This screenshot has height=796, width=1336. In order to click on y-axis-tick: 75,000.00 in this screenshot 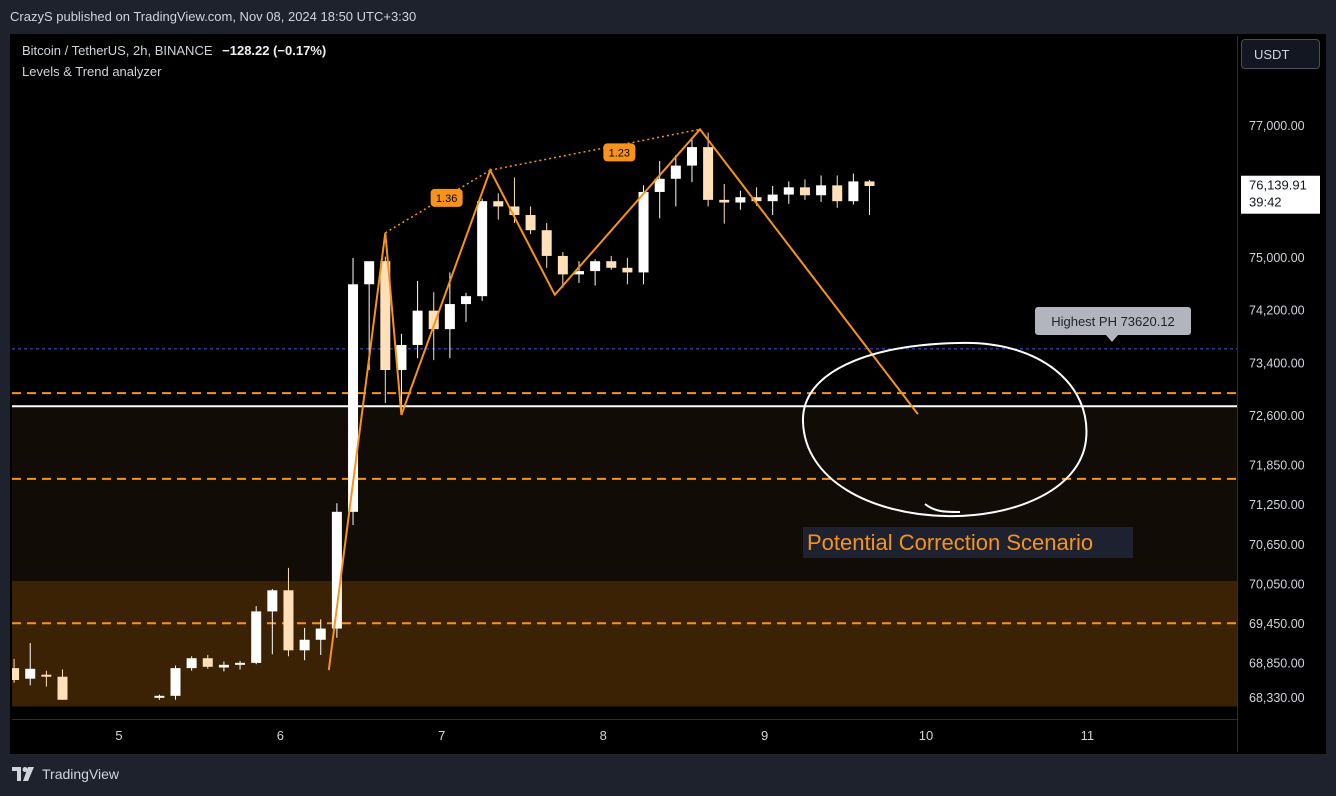, I will do `click(1277, 258)`.